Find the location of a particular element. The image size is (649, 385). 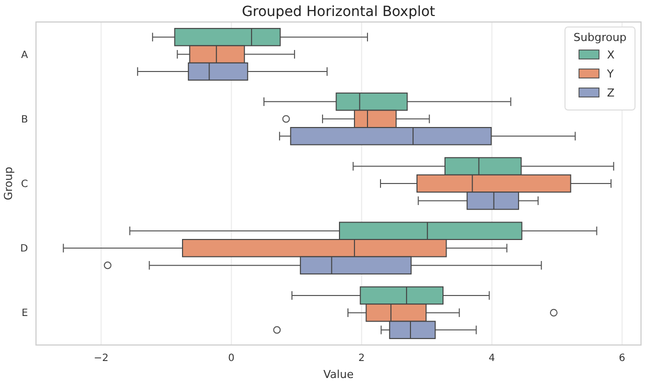

chart-title: Grouped Horizontal Boxplot is located at coordinates (339, 12).